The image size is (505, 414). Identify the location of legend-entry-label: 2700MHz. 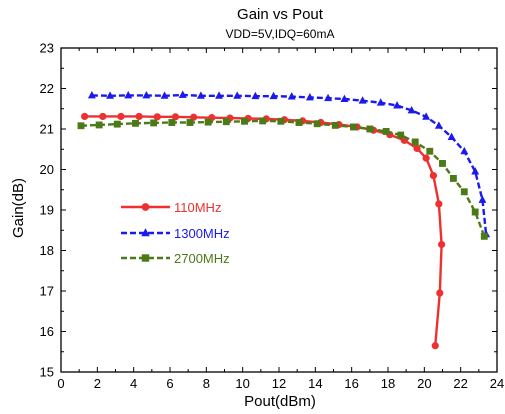
(202, 258).